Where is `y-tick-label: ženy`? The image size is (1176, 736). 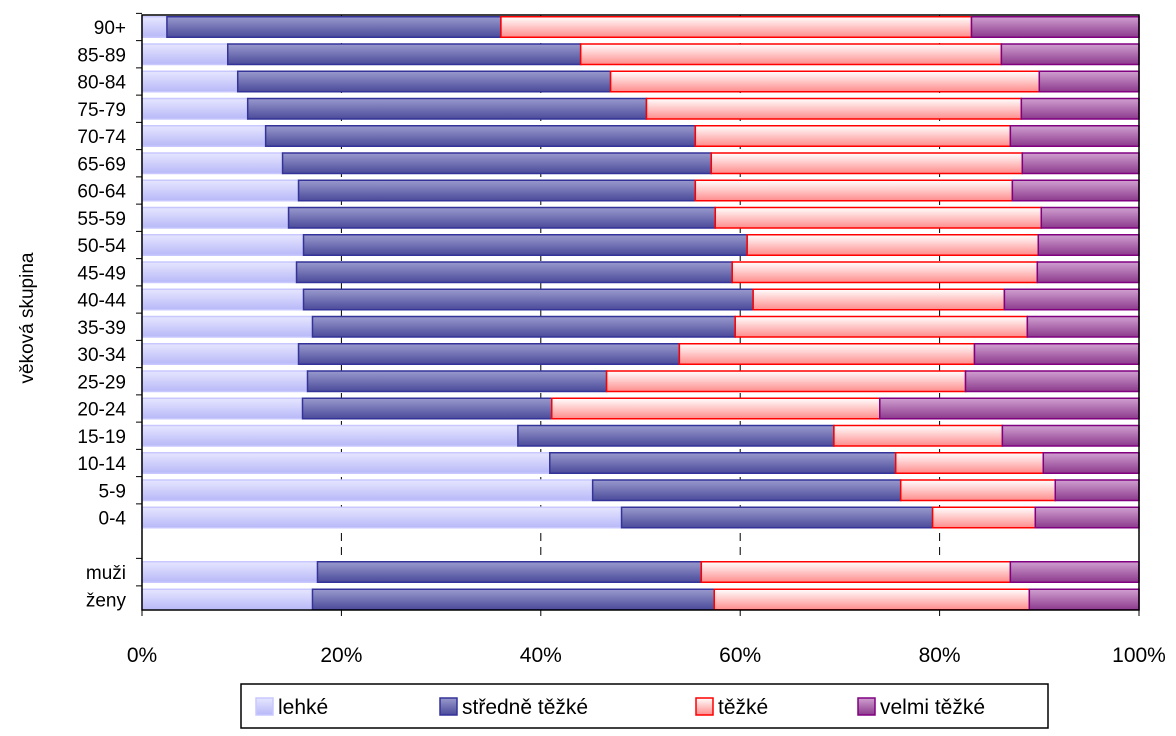 y-tick-label: ženy is located at coordinates (106, 601).